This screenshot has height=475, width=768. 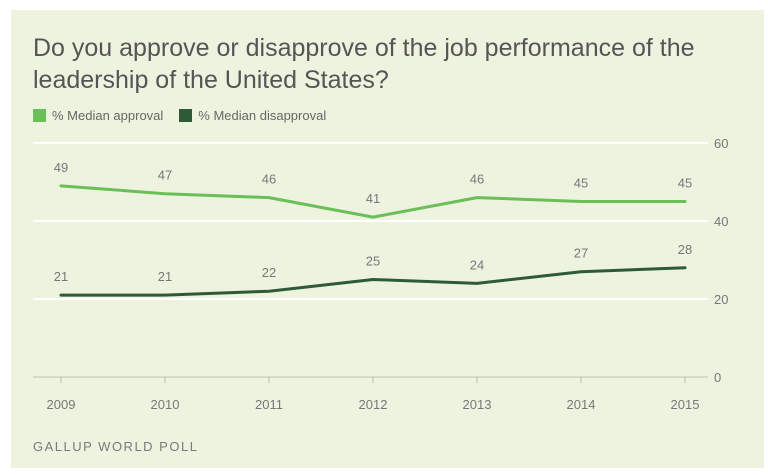 I want to click on disapproval-data-label: 22, so click(x=269, y=272).